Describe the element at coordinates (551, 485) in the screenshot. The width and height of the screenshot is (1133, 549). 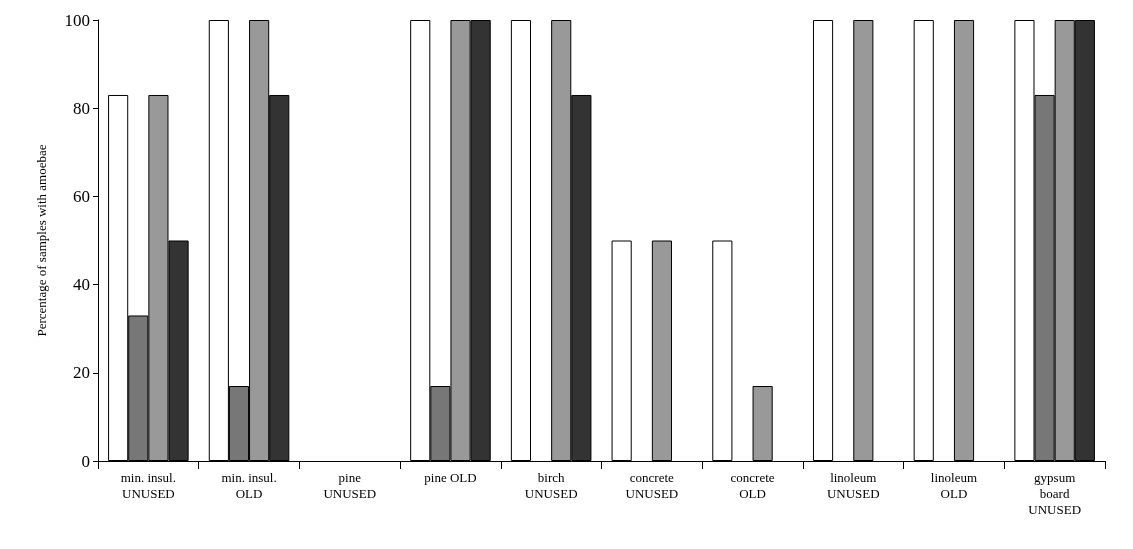
I see `x-tick-label: birch UNUSED` at that location.